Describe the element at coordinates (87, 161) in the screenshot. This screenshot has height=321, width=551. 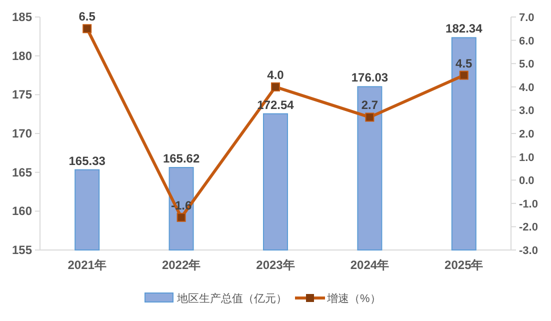
I see `data-label: 165.33` at that location.